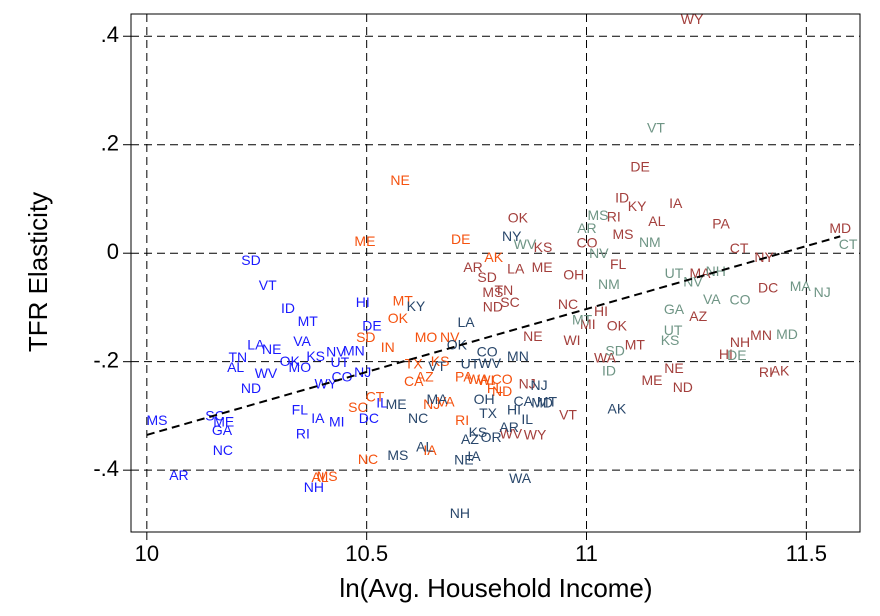 Image resolution: width=880 pixels, height=616 pixels. Describe the element at coordinates (485, 380) in the screenshot. I see `state-point: WI` at that location.